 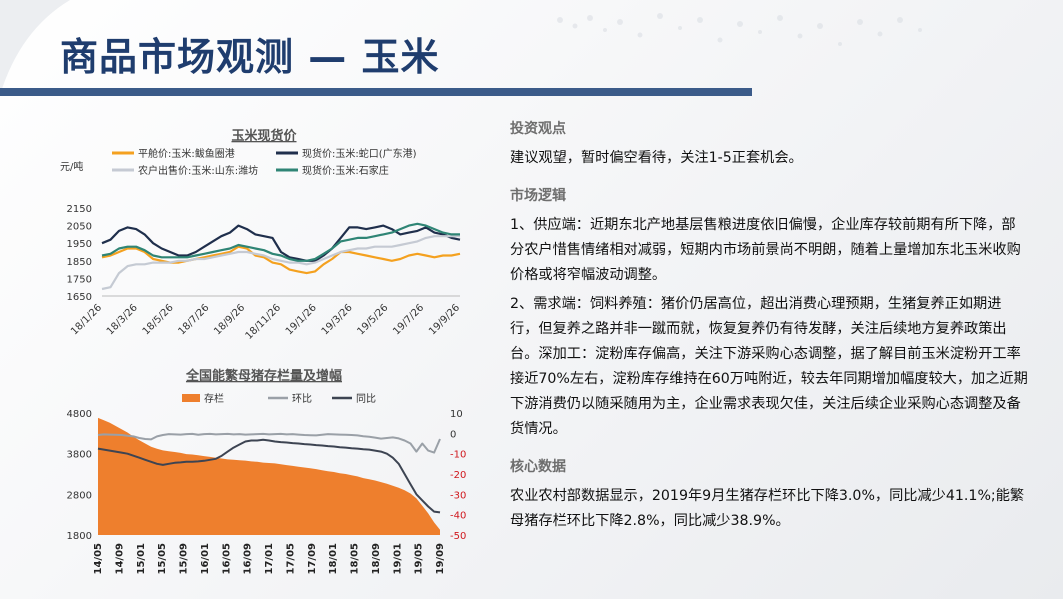 What do you see at coordinates (419, 559) in the screenshot?
I see `x-tick-label: 19/05` at bounding box center [419, 559].